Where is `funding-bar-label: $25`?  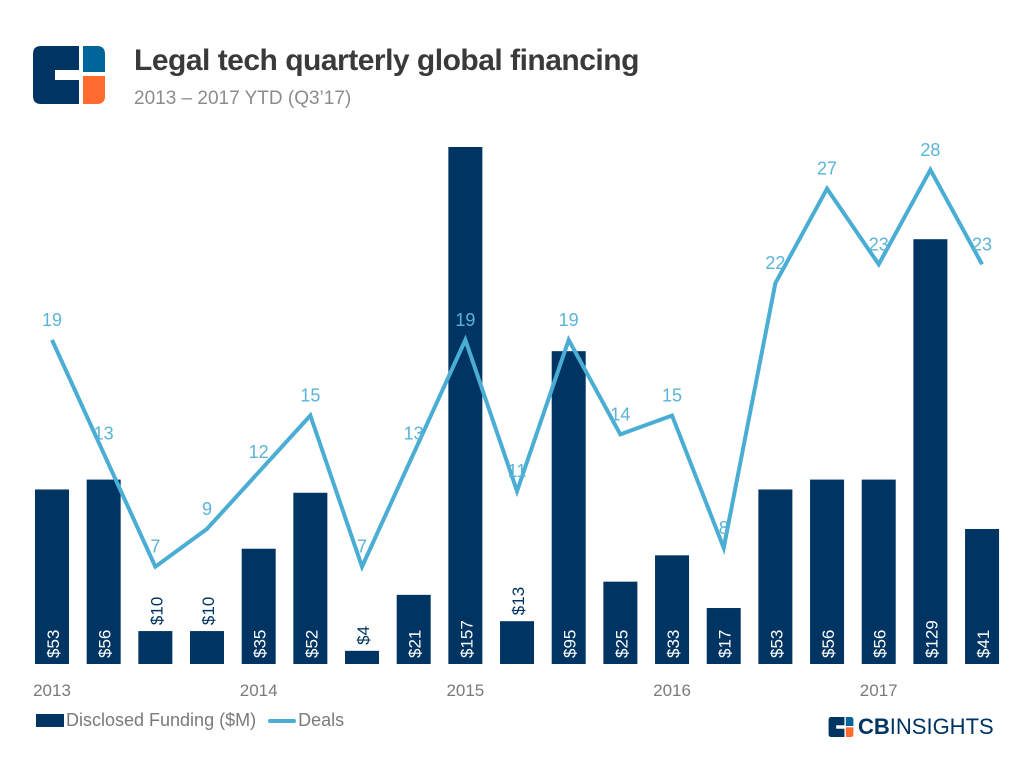
funding-bar-label: $25 is located at coordinates (621, 644).